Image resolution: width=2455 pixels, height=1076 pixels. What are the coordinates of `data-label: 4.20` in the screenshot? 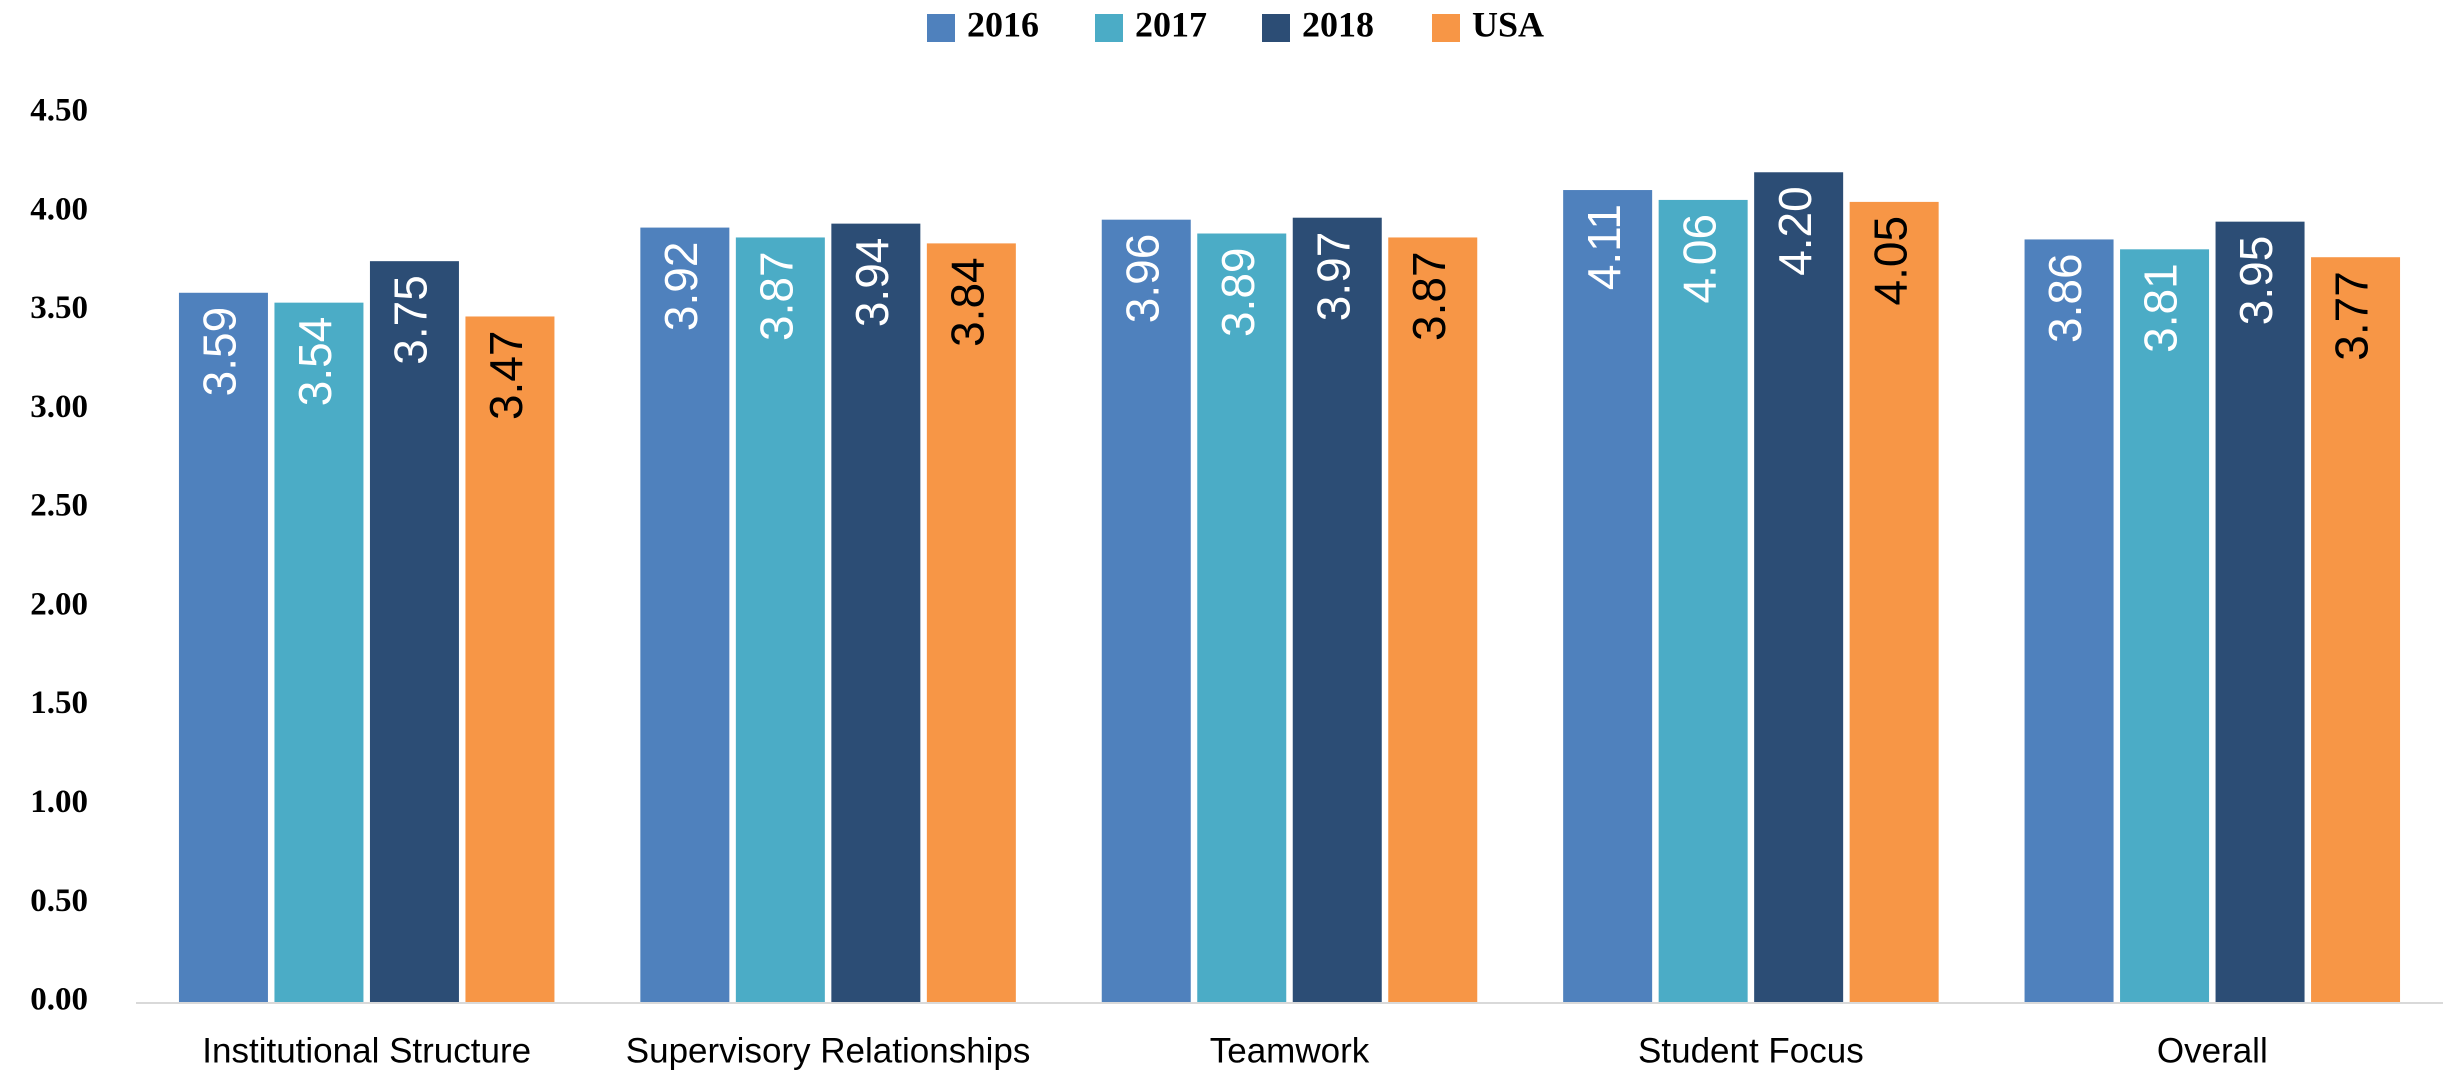 It's located at (1795, 231).